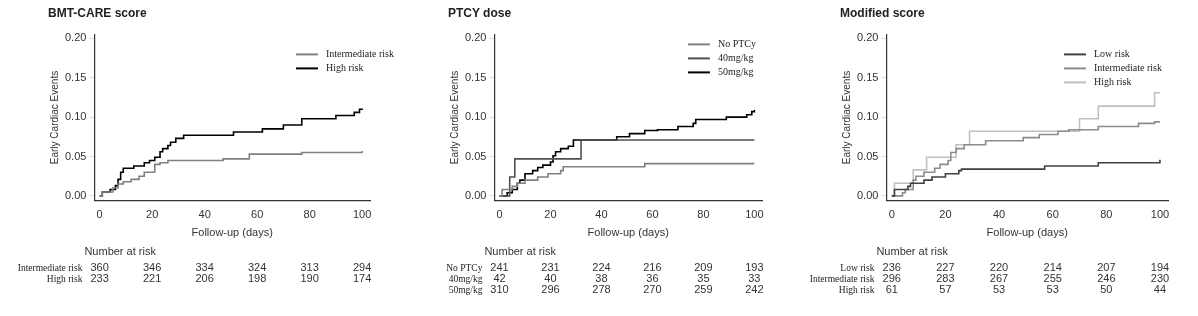 This screenshot has height=316, width=1198. Describe the element at coordinates (465, 278) in the screenshot. I see `text: 40mg/kg` at that location.